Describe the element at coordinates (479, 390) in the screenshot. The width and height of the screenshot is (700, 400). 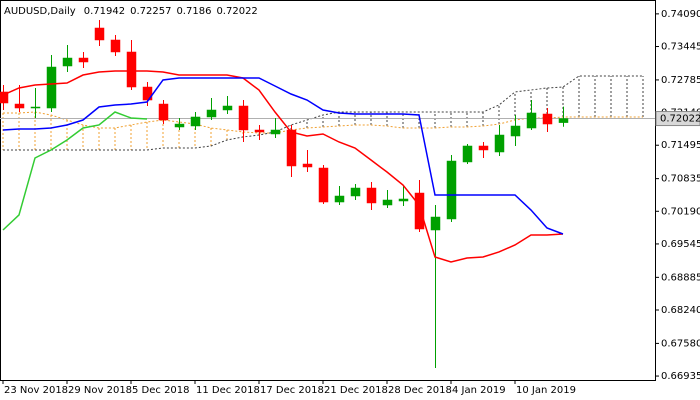
I see `x-tick-label: 4 Jan 2019` at that location.